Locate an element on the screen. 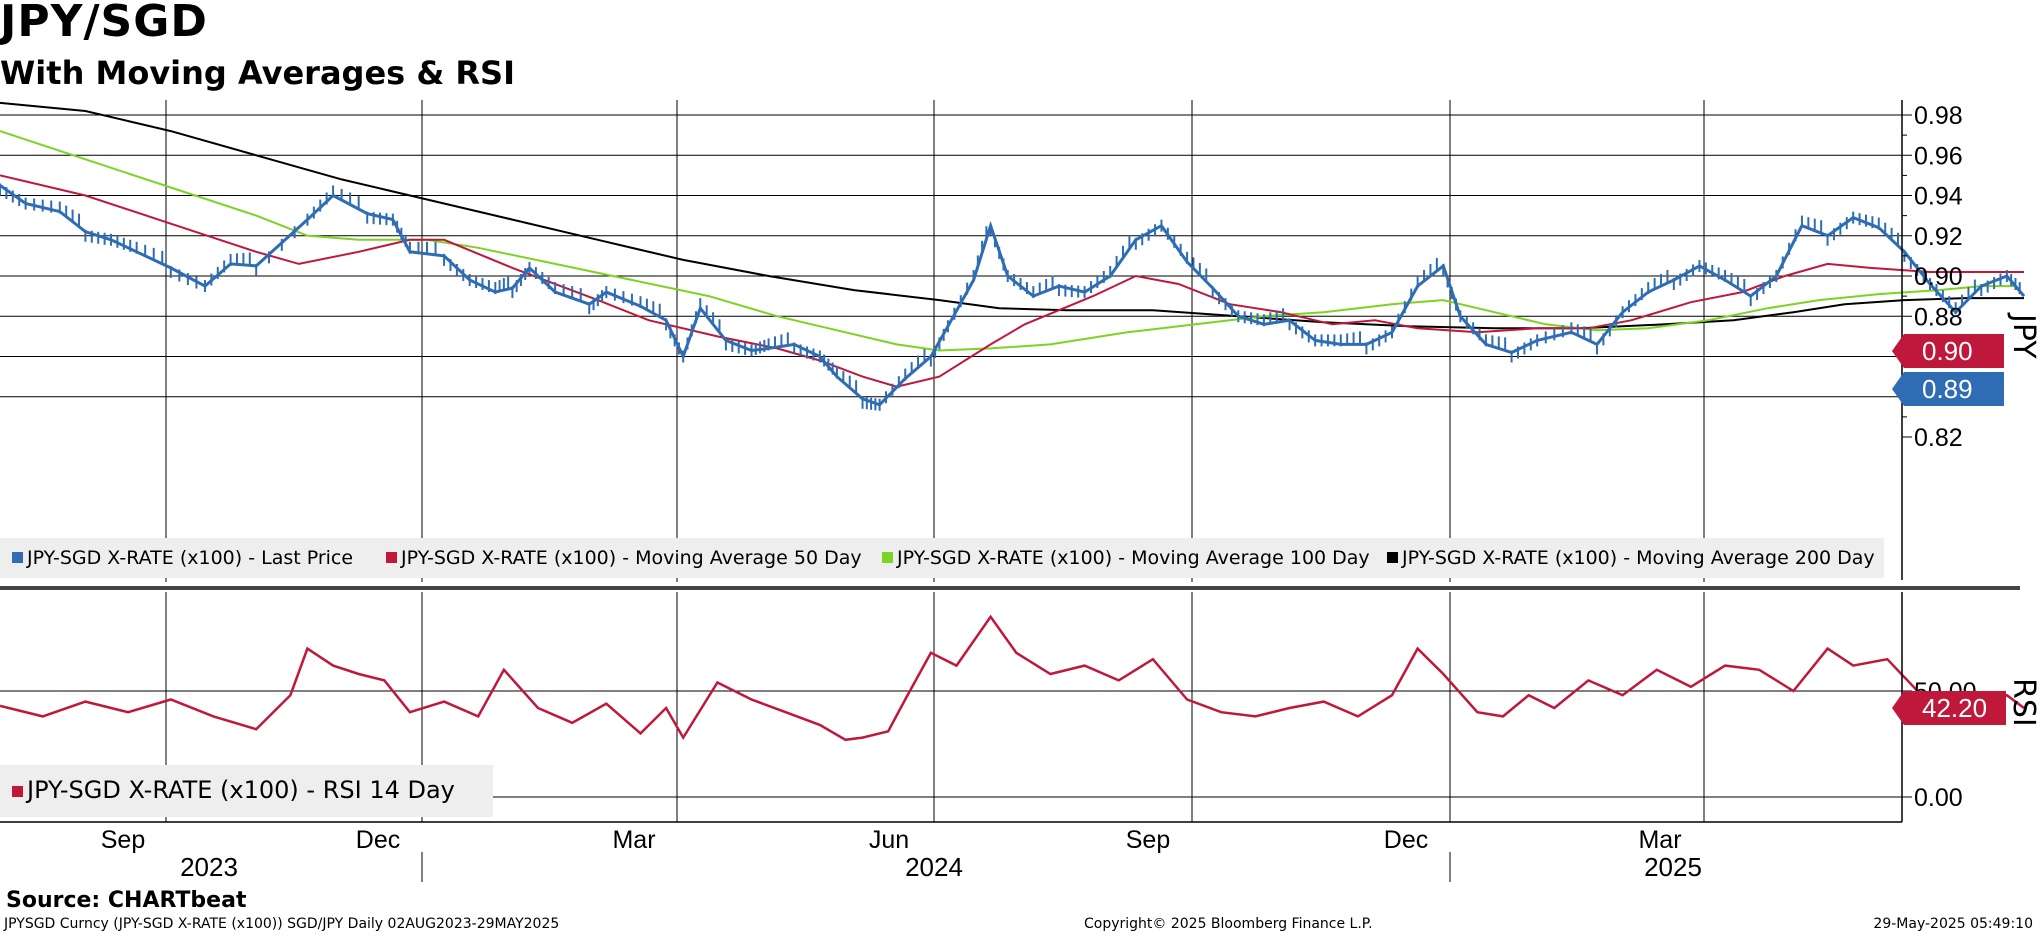 This screenshot has width=2041, height=936. legend-item-rsi: JPY-SGD X-RATE (x100) - RSI 14 Day is located at coordinates (233, 790).